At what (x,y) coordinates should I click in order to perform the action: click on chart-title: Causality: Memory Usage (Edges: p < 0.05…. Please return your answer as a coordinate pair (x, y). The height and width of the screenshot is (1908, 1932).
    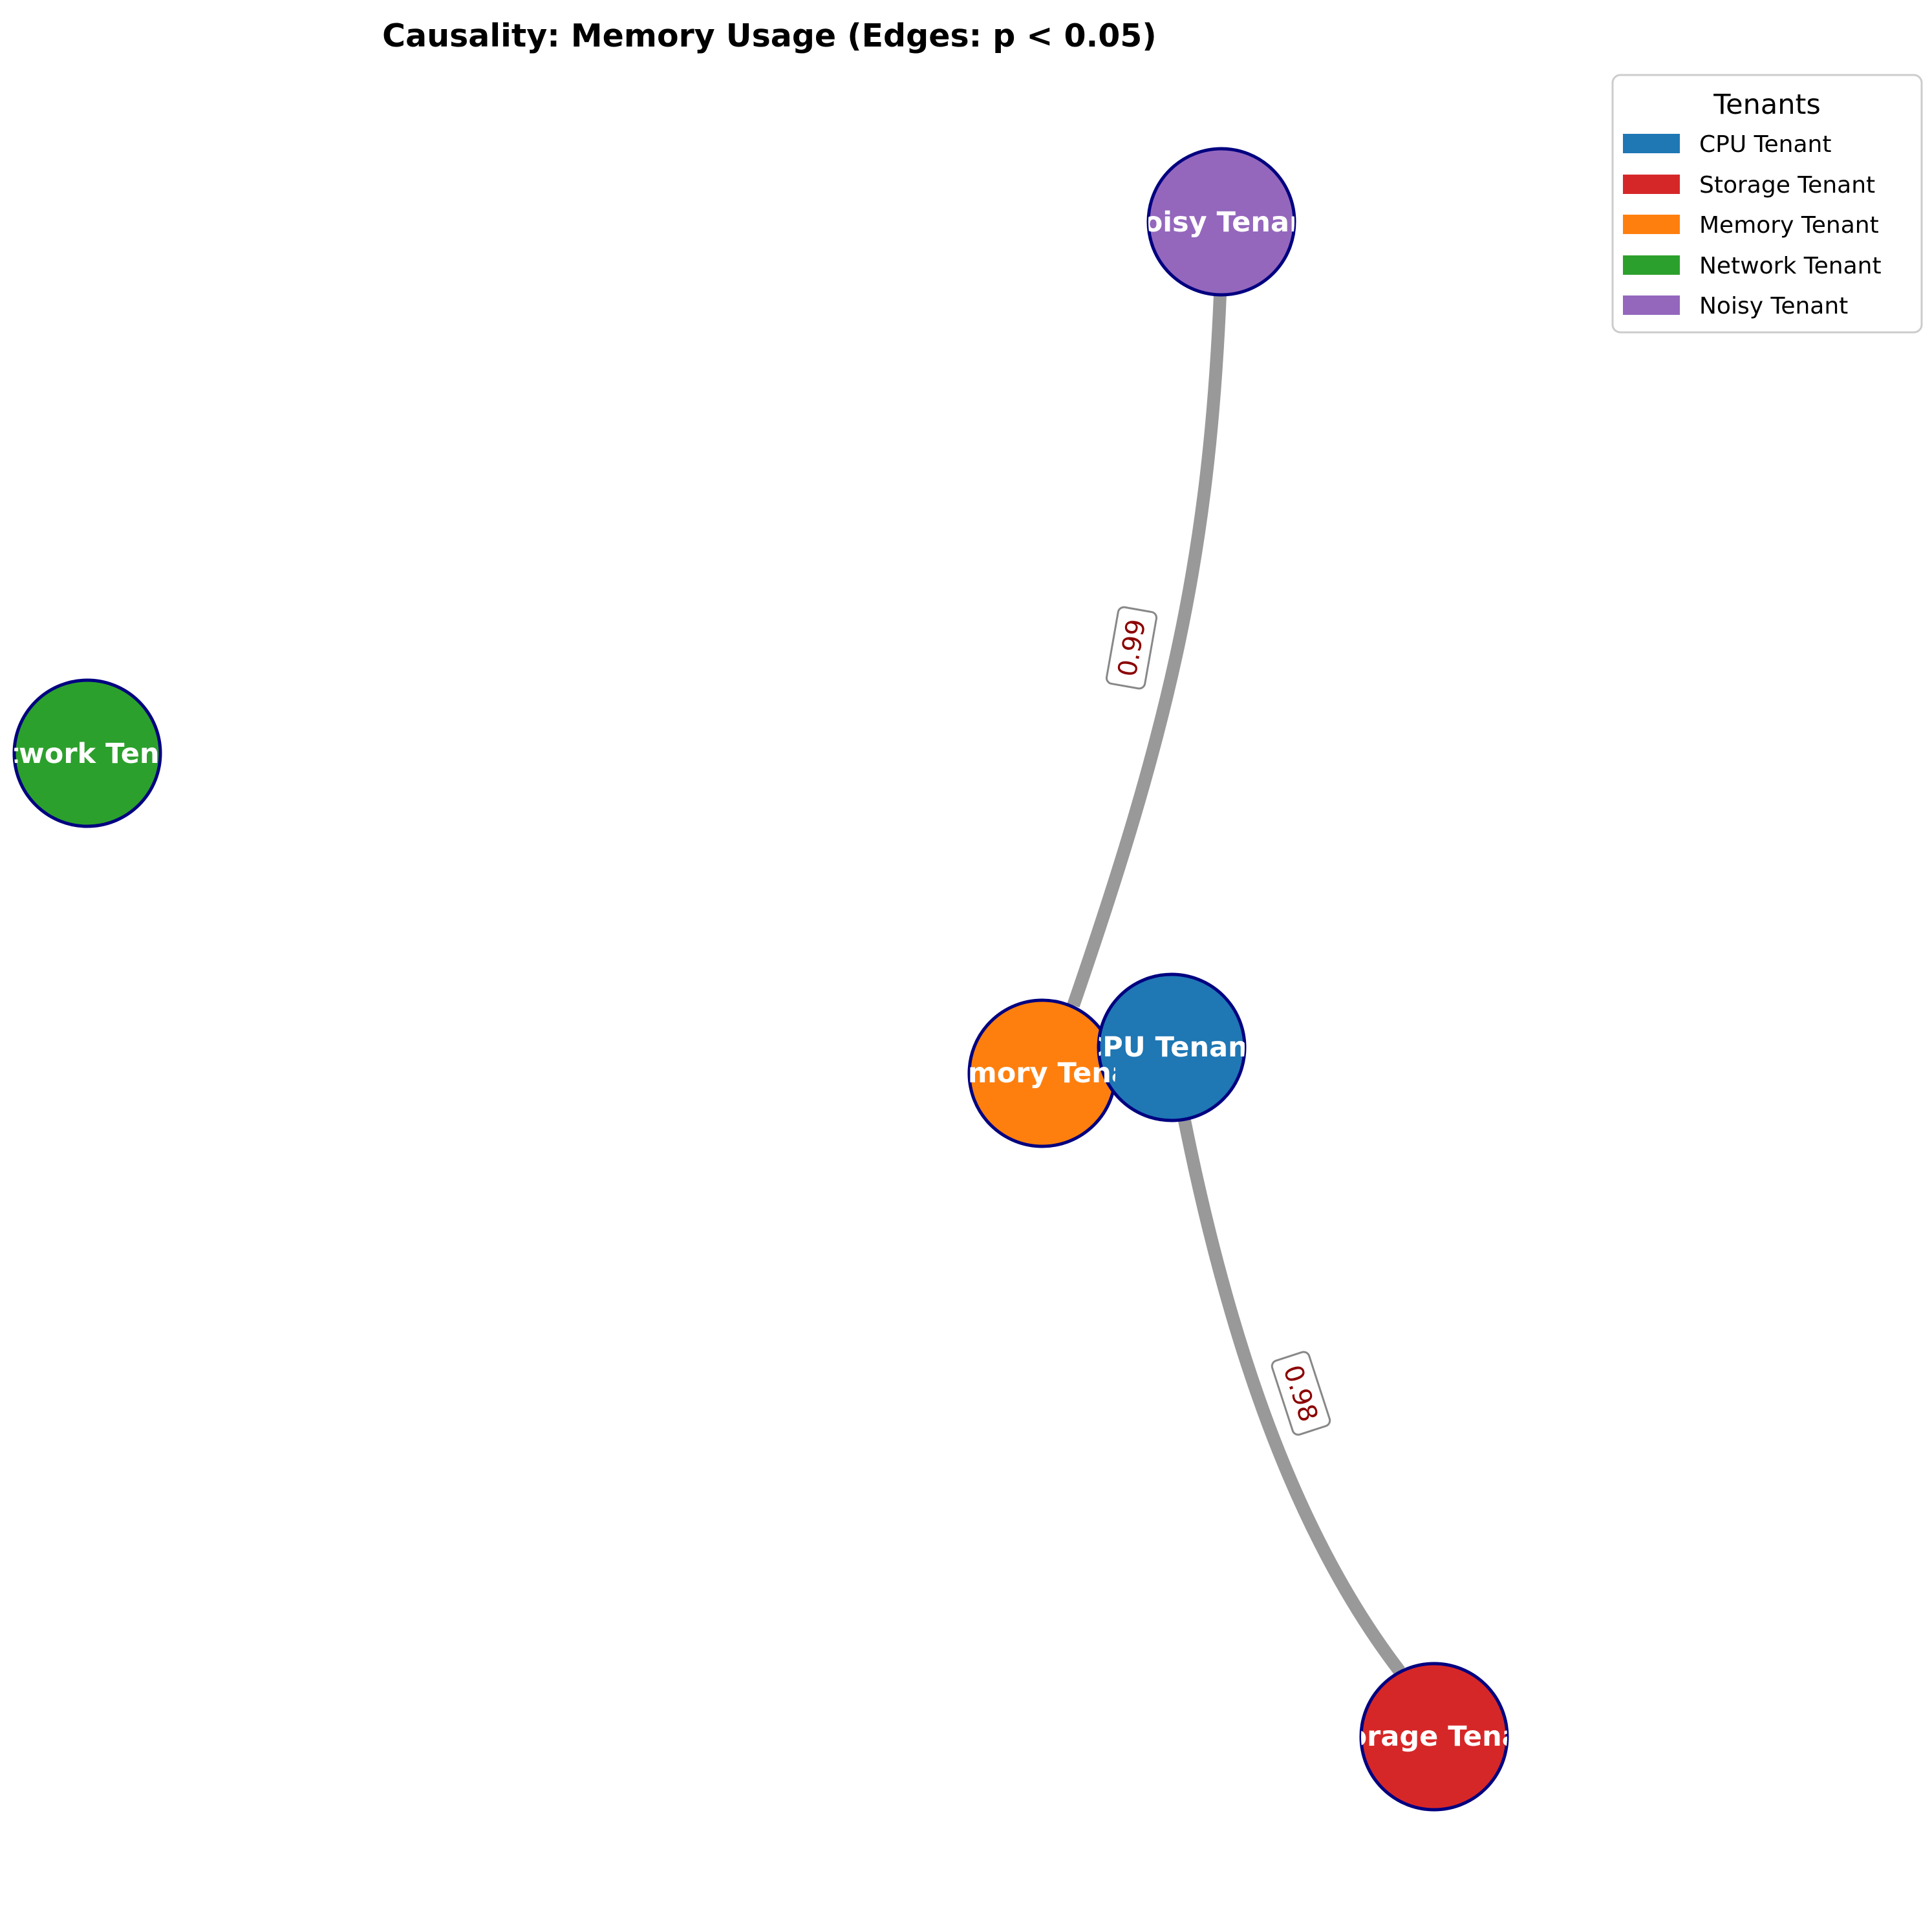
    Looking at the image, I should click on (769, 35).